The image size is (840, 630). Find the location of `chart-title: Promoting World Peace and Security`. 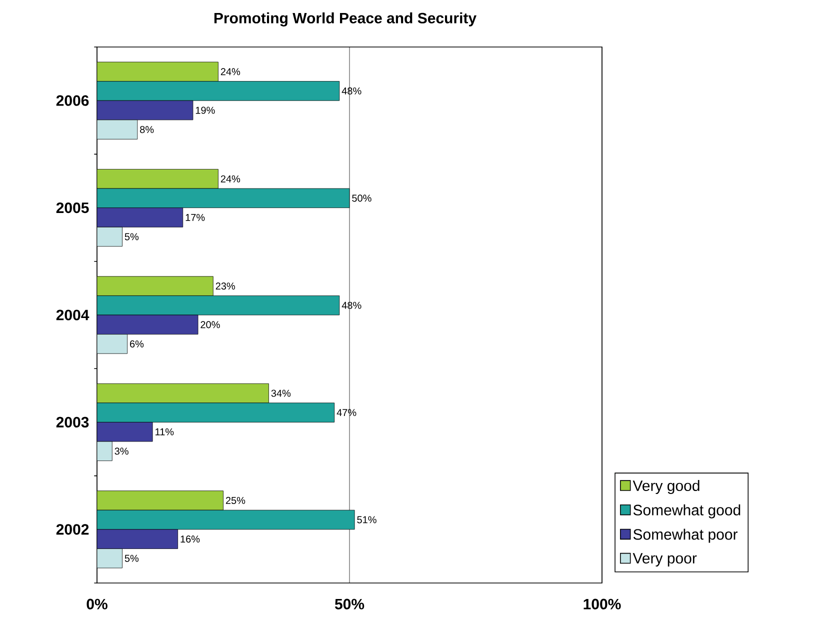

chart-title: Promoting World Peace and Security is located at coordinates (345, 19).